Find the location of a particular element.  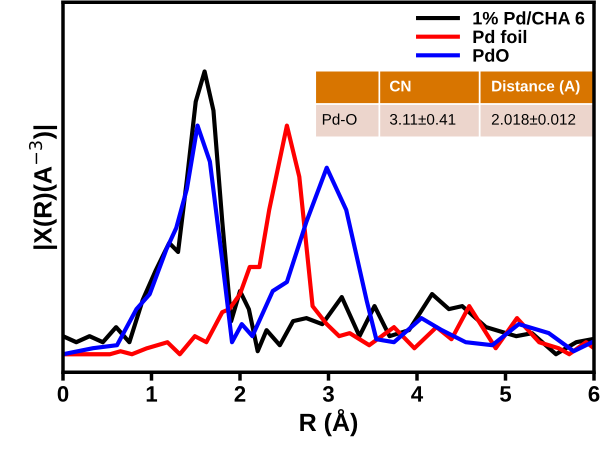

annotation: 3.11±0.41 is located at coordinates (423, 119).